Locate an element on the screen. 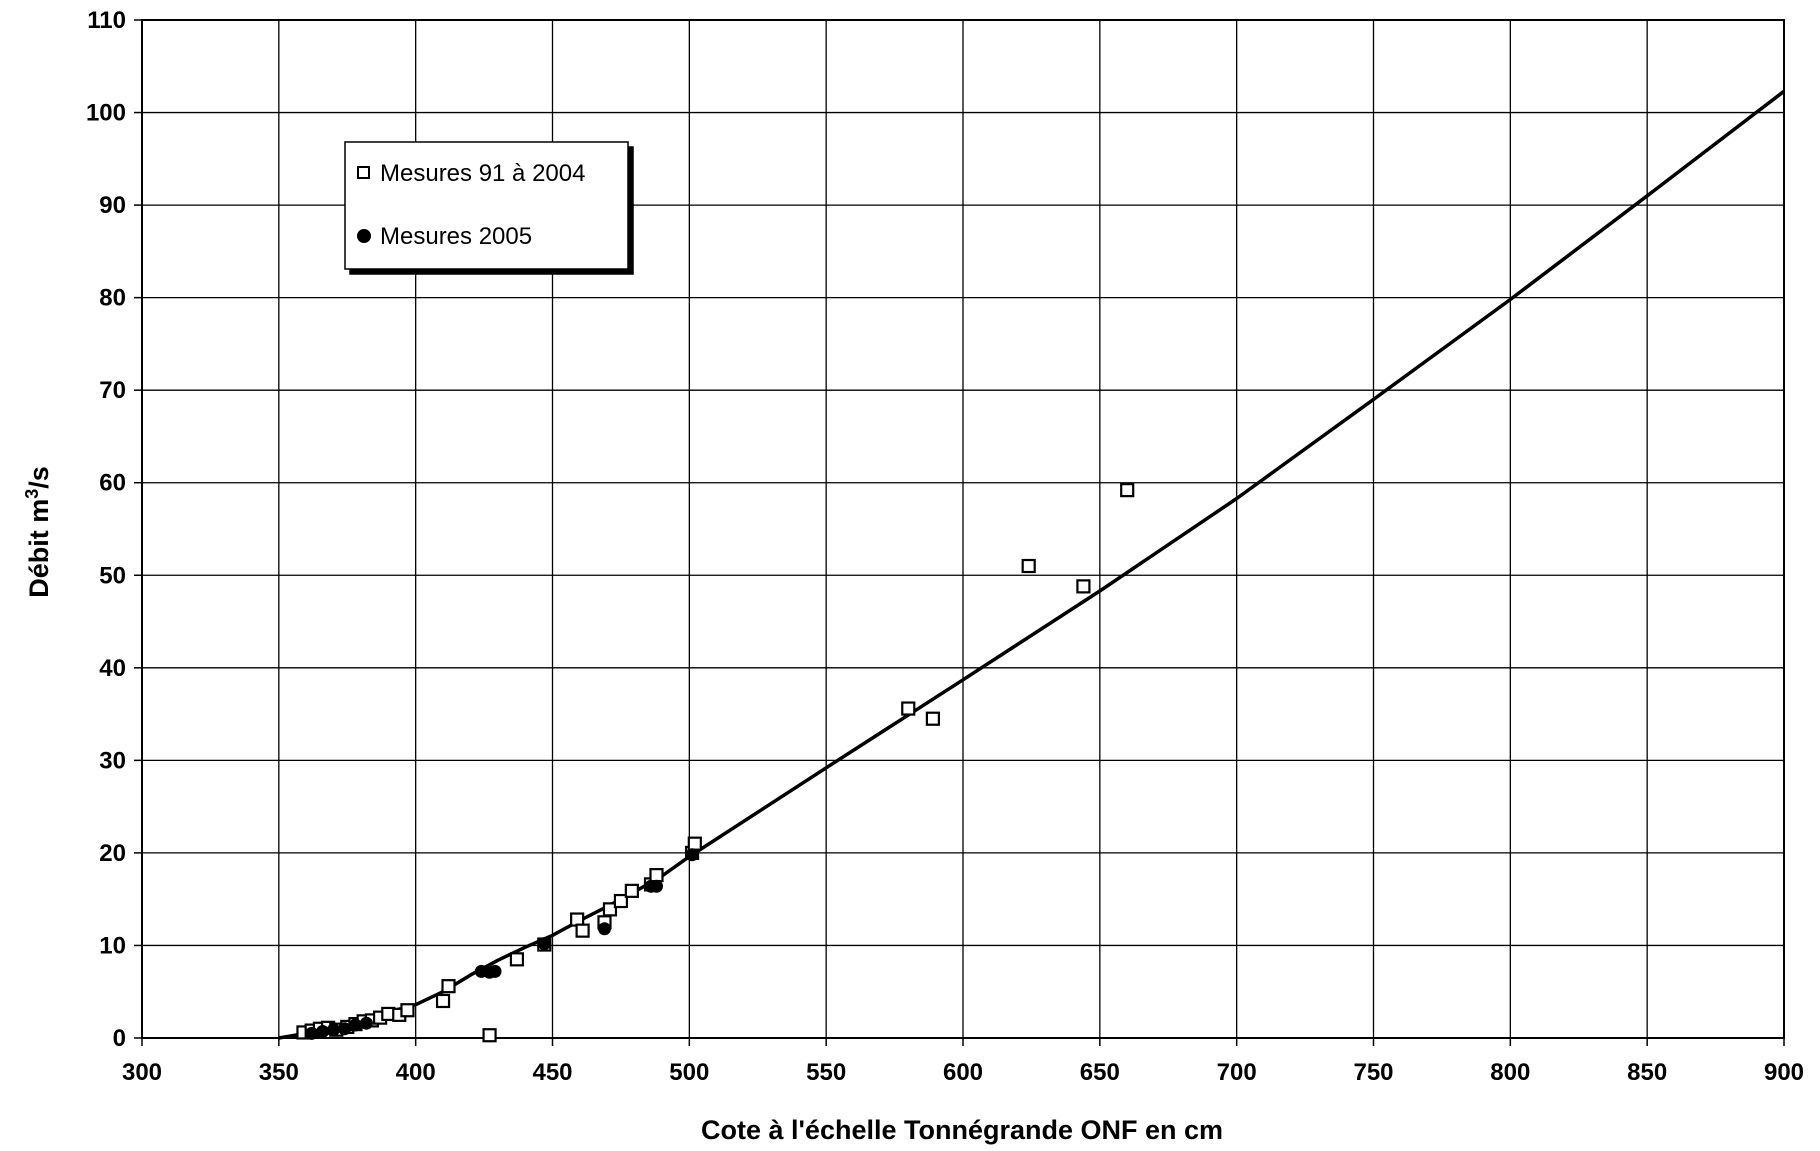 The height and width of the screenshot is (1151, 1820). y-tick-label: 20 is located at coordinates (112, 853).